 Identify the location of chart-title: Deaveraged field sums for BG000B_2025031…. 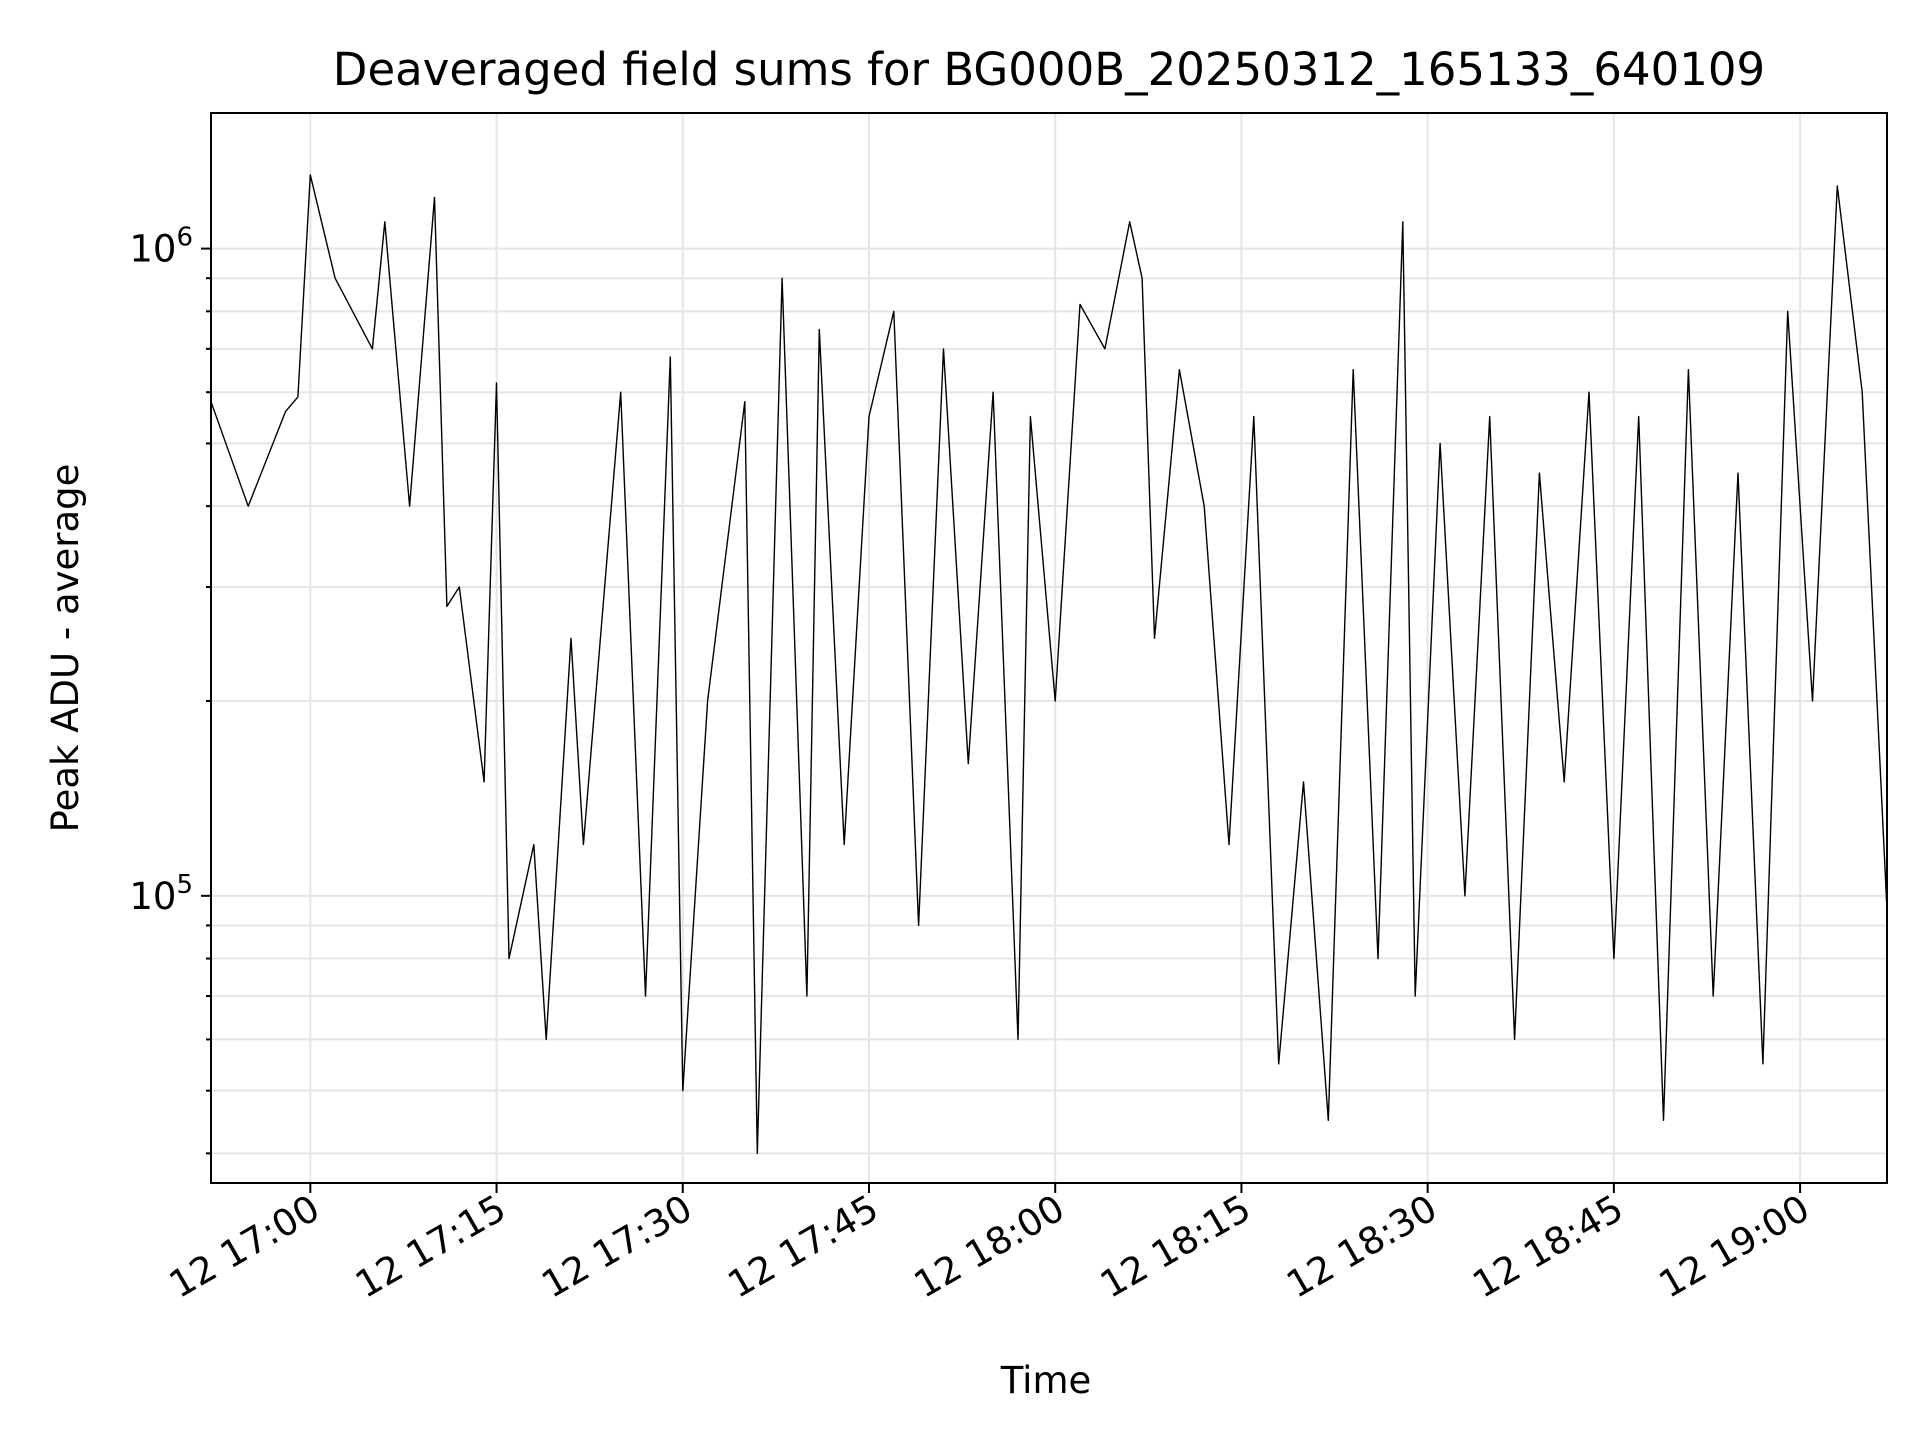
(1049, 69).